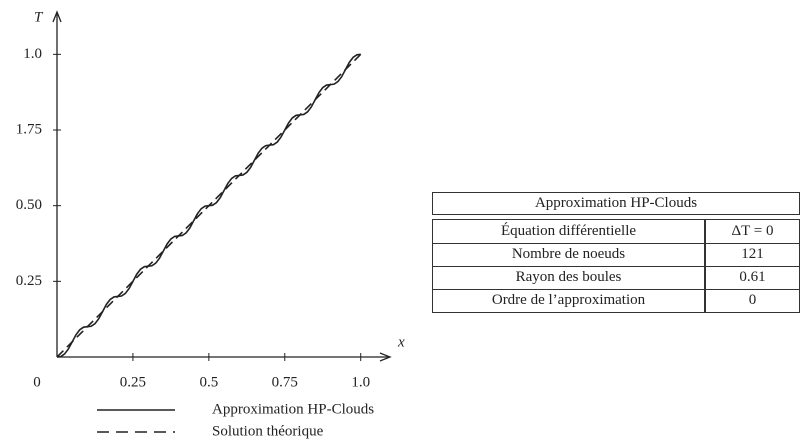 This screenshot has height=445, width=801. I want to click on table-title: Approximation HP-Clouds, so click(616, 203).